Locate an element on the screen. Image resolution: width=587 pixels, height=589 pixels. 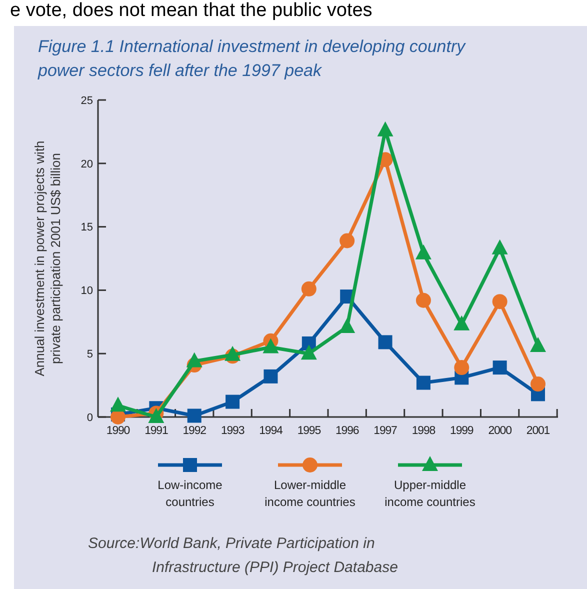
y-tick-label: 0 is located at coordinates (89, 418).